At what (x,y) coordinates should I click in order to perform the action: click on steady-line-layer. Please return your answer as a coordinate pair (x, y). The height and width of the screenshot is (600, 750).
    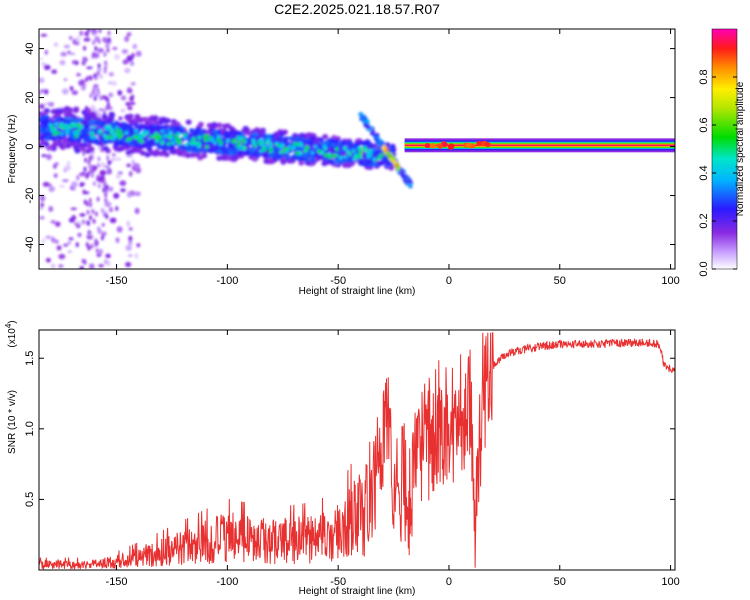
    Looking at the image, I should click on (539, 145).